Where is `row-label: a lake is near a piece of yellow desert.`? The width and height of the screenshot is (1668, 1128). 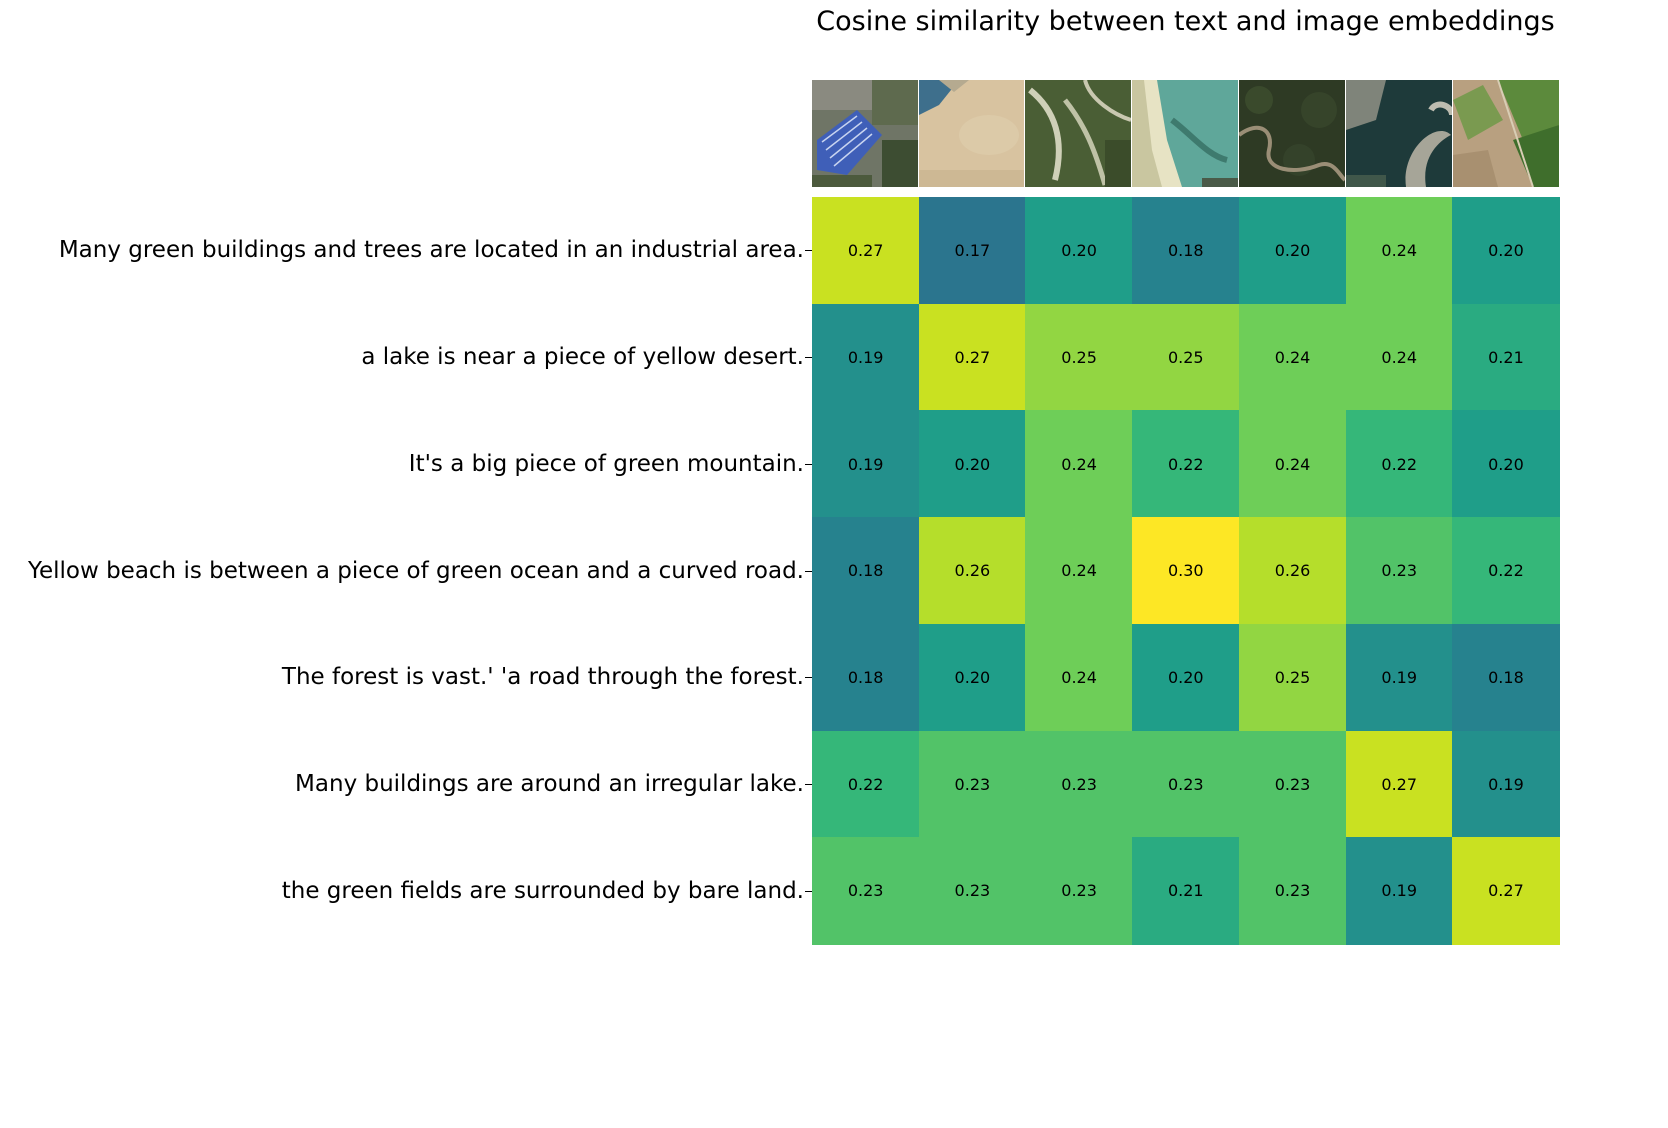
row-label: a lake is near a piece of yellow desert. is located at coordinates (582, 357).